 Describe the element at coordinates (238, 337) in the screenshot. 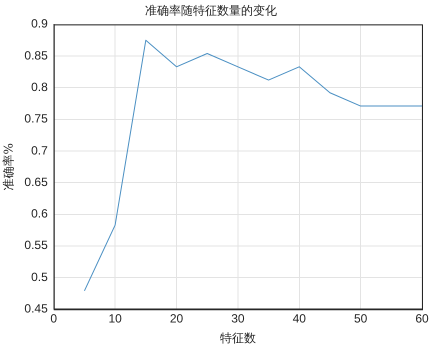

I see `x-axis-title: 特征数` at that location.